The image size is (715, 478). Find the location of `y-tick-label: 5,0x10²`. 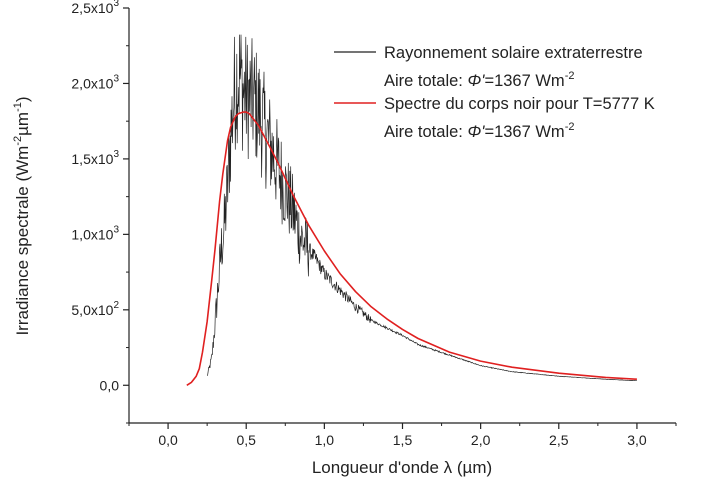

y-tick-label: 5,0x10² is located at coordinates (95, 309).